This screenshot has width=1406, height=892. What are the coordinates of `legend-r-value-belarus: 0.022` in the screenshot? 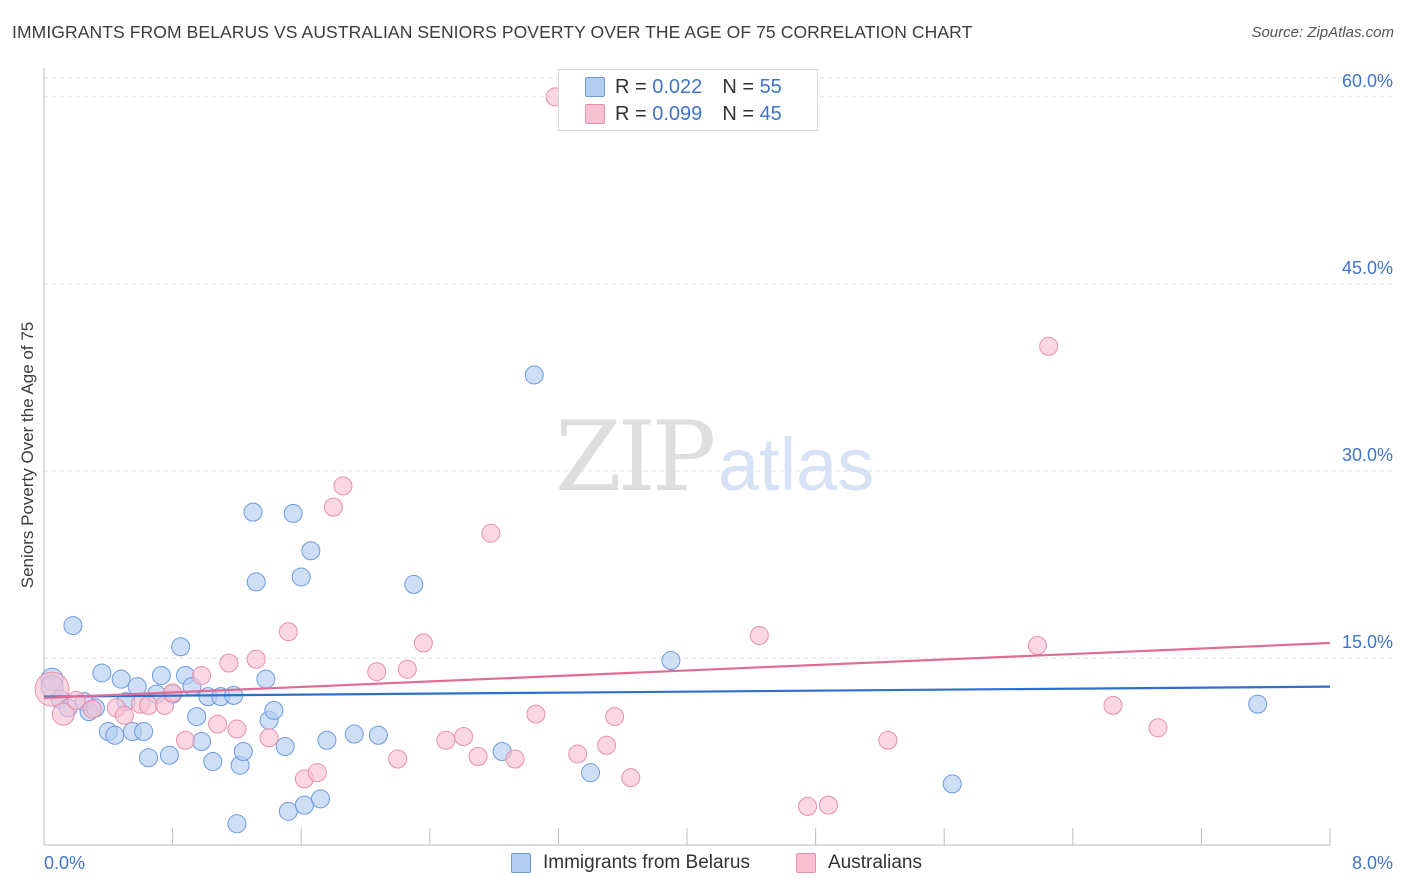 It's located at (677, 86).